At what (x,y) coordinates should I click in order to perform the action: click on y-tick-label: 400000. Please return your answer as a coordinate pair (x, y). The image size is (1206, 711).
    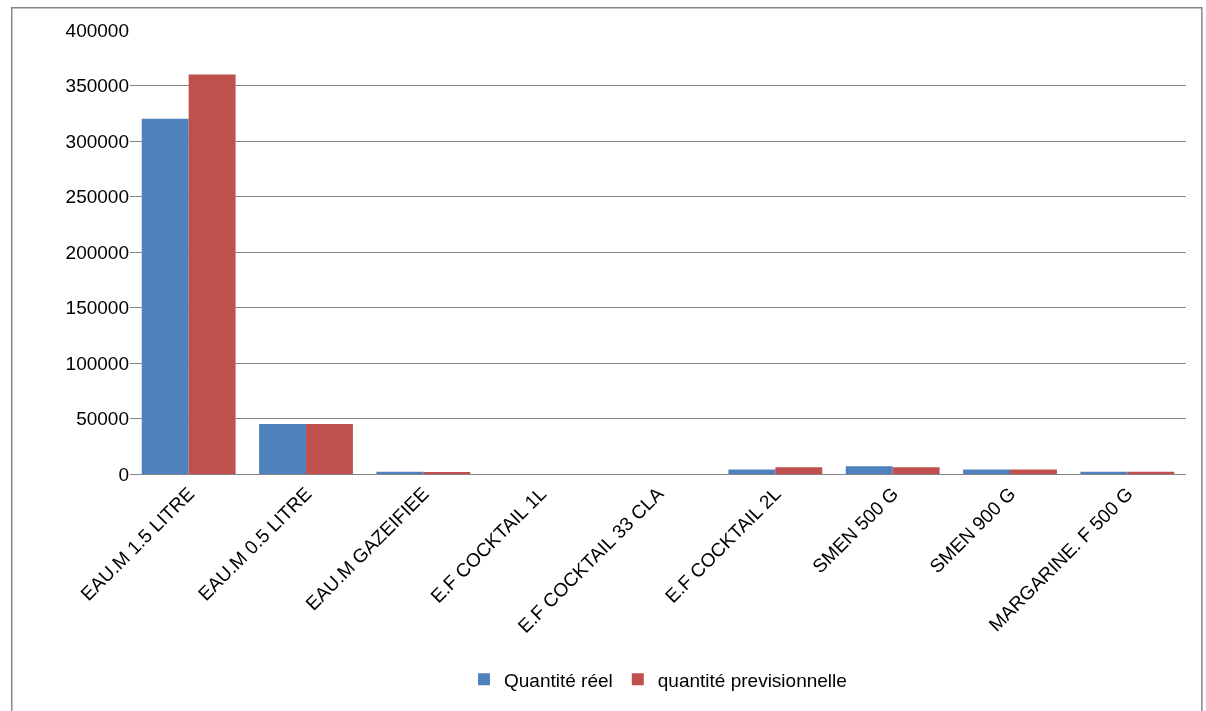
    Looking at the image, I should click on (97, 30).